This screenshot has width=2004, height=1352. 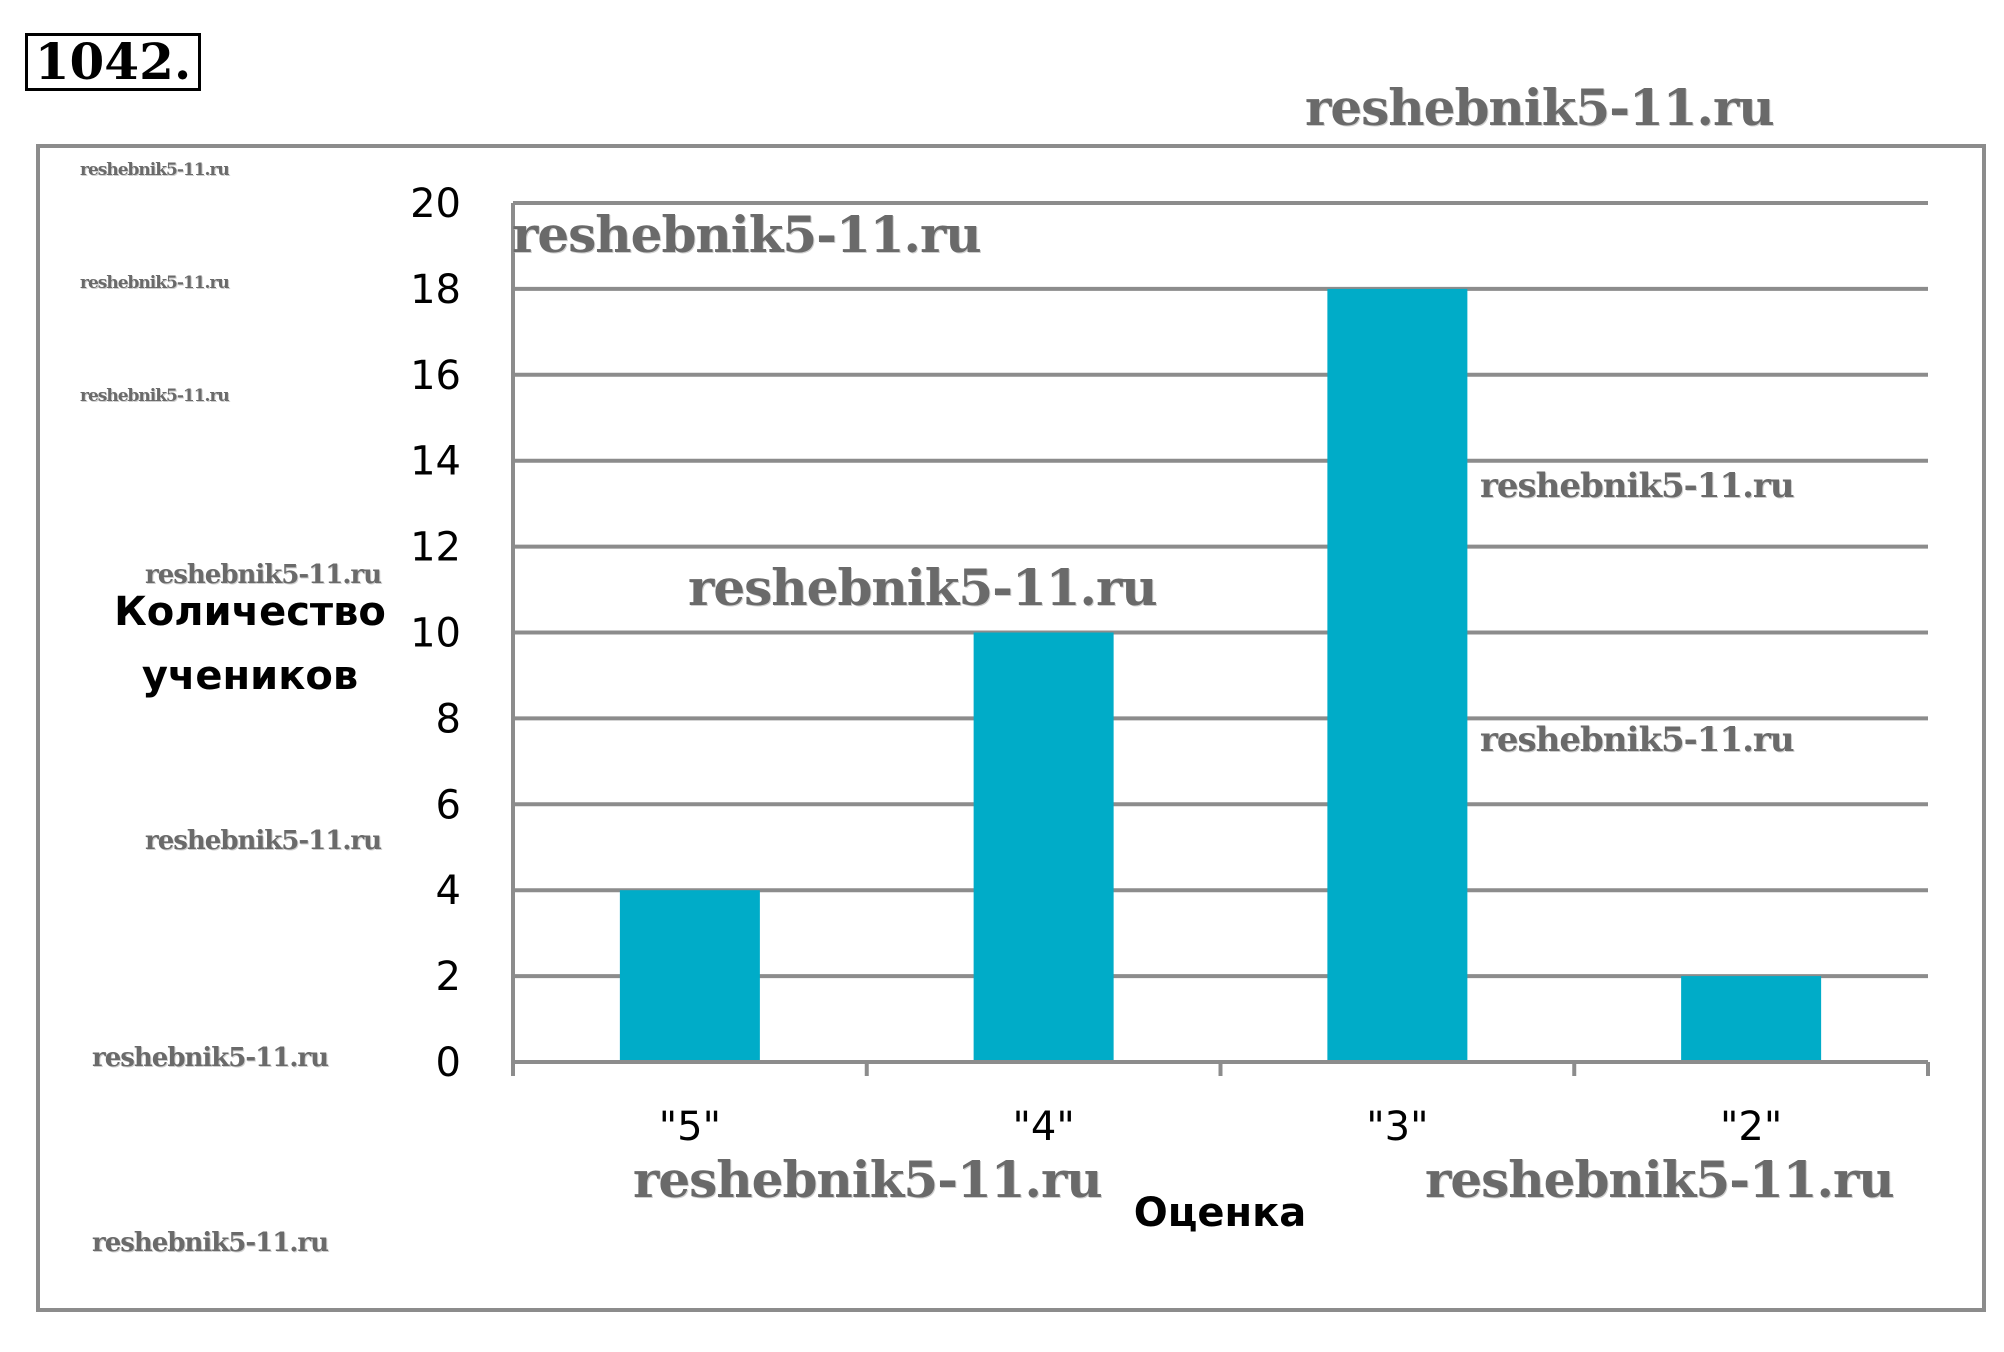 What do you see at coordinates (250, 612) in the screenshot?
I see `y-axis-label-line-1: Количество` at bounding box center [250, 612].